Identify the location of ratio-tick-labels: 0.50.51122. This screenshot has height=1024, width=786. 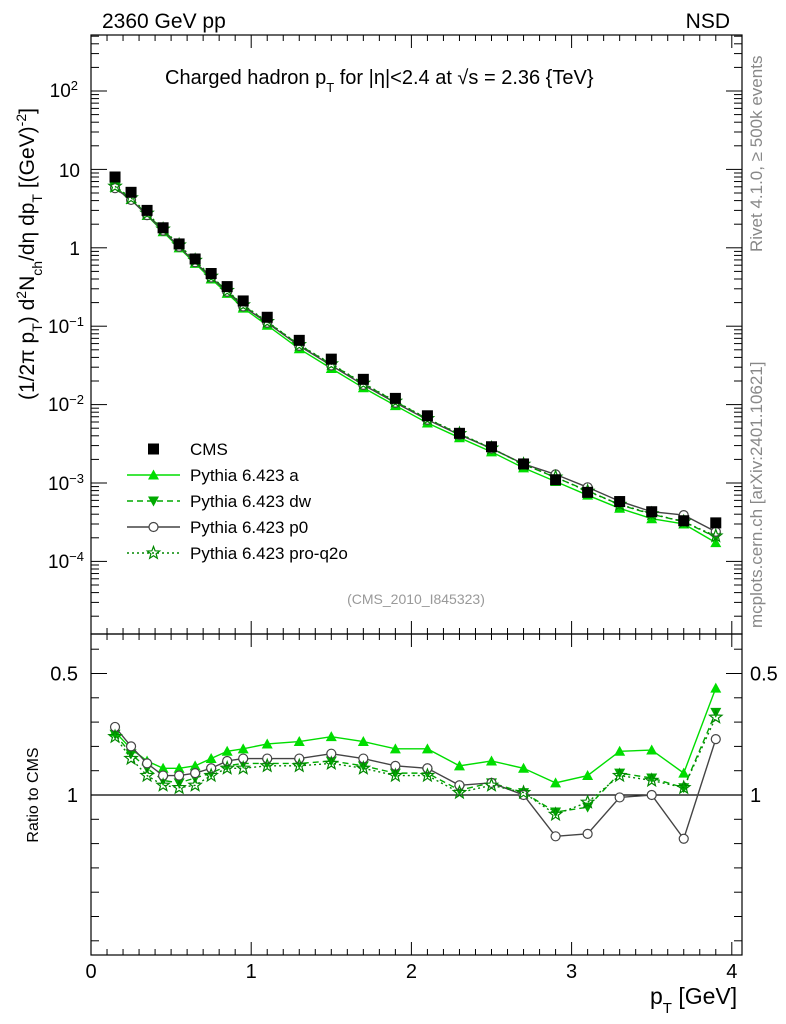
(414, 736).